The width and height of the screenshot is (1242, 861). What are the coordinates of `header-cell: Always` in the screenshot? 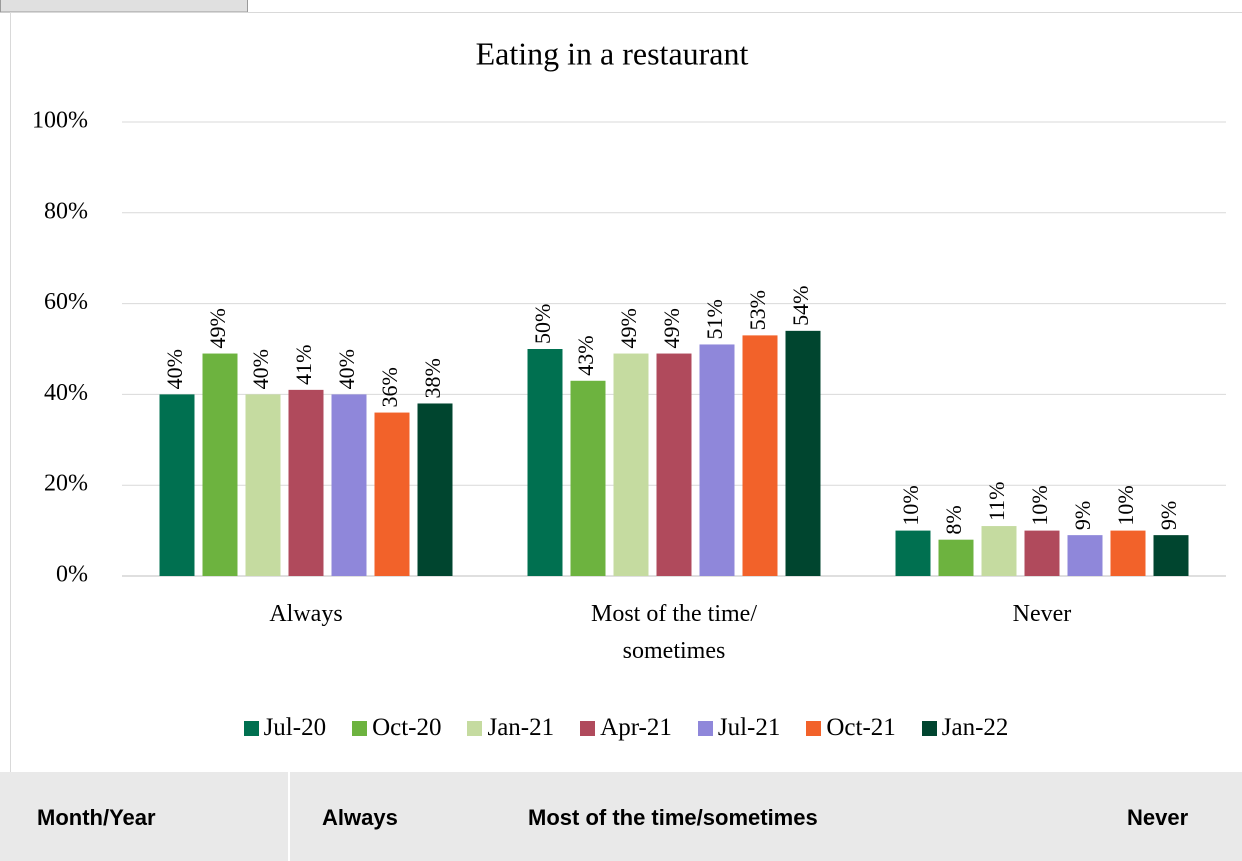 It's located at (360, 817).